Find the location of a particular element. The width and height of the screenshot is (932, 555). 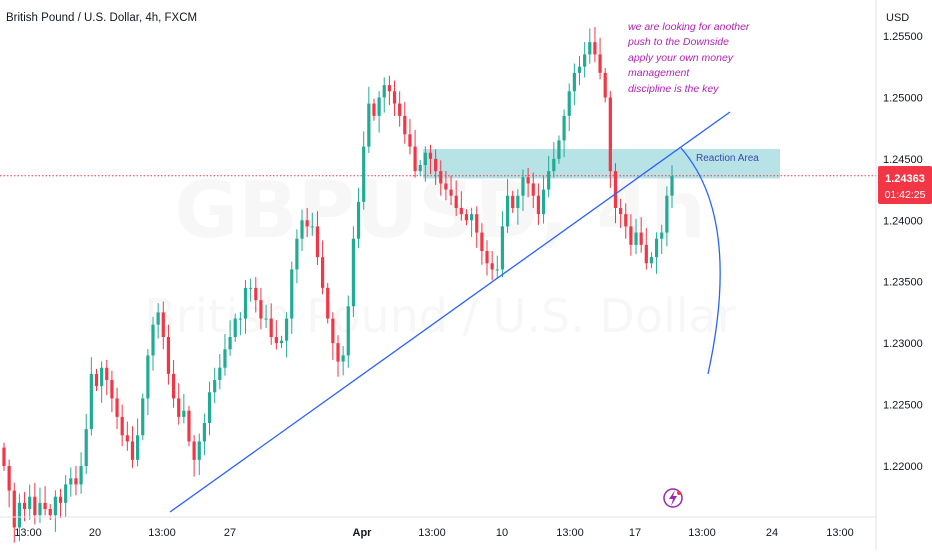

countdown-timer: 01:42:25 is located at coordinates (905, 195).